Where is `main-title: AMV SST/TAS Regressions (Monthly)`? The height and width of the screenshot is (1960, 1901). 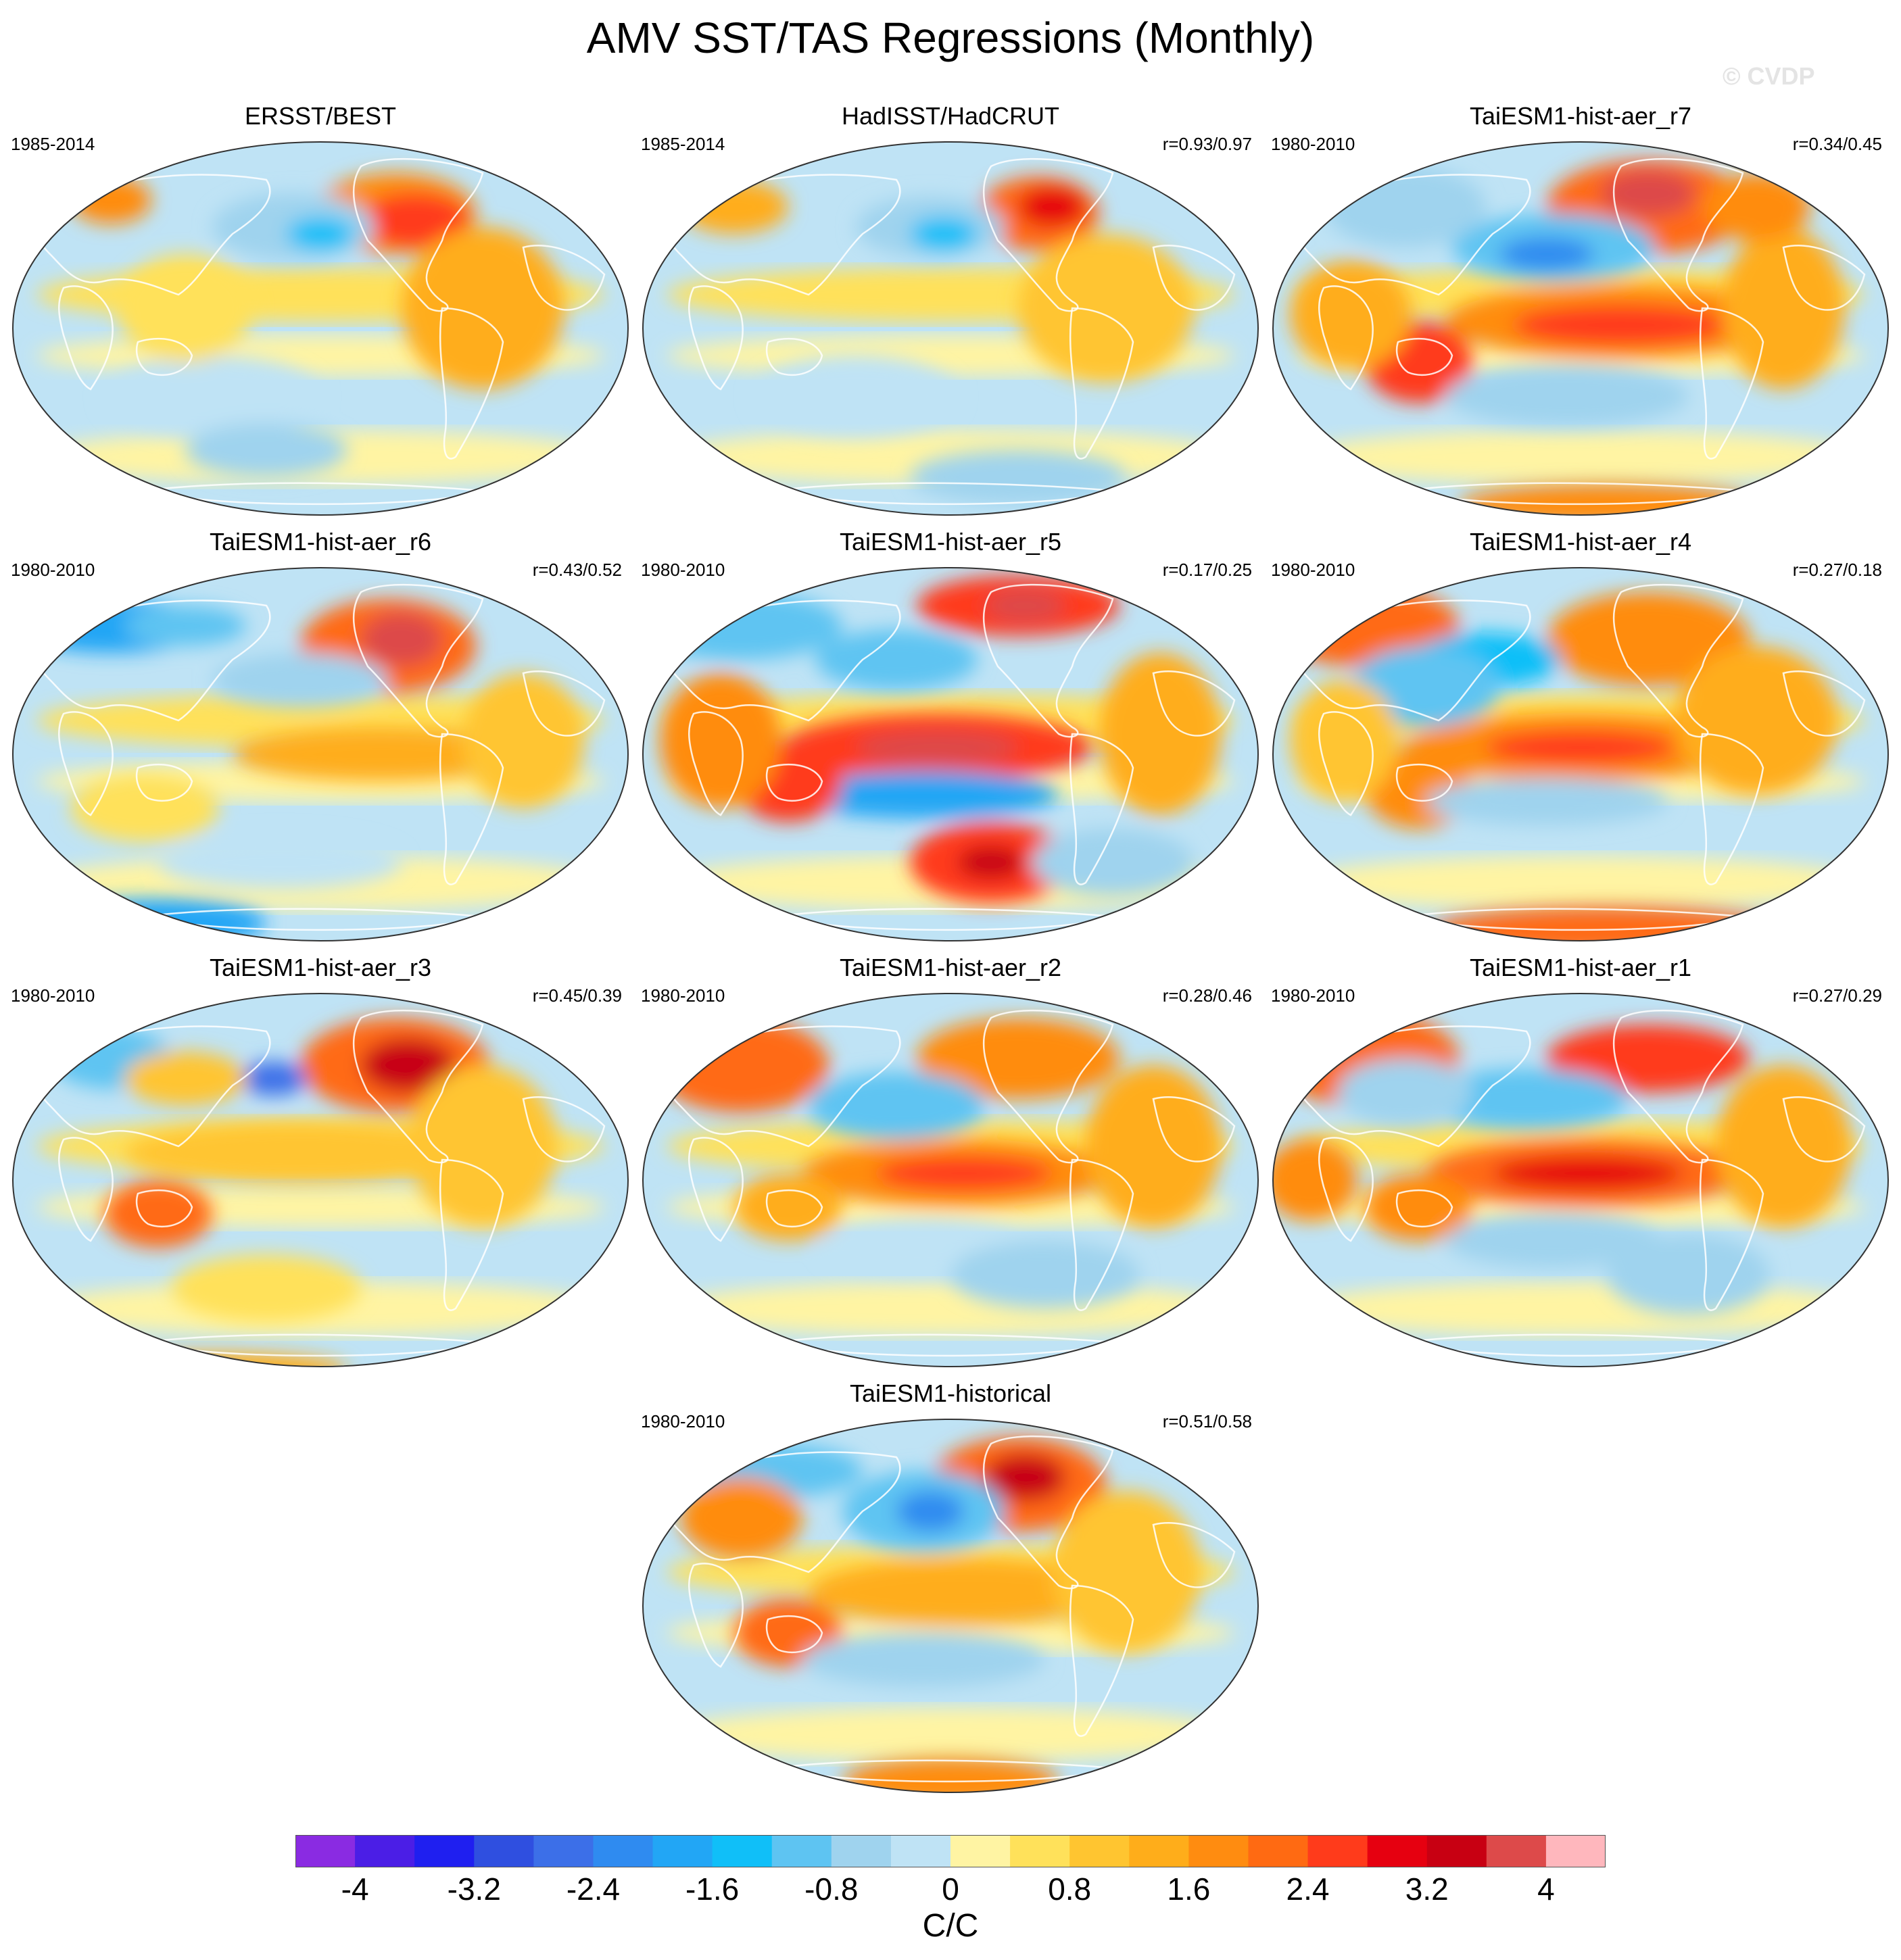 main-title: AMV SST/TAS Regressions (Monthly) is located at coordinates (950, 38).